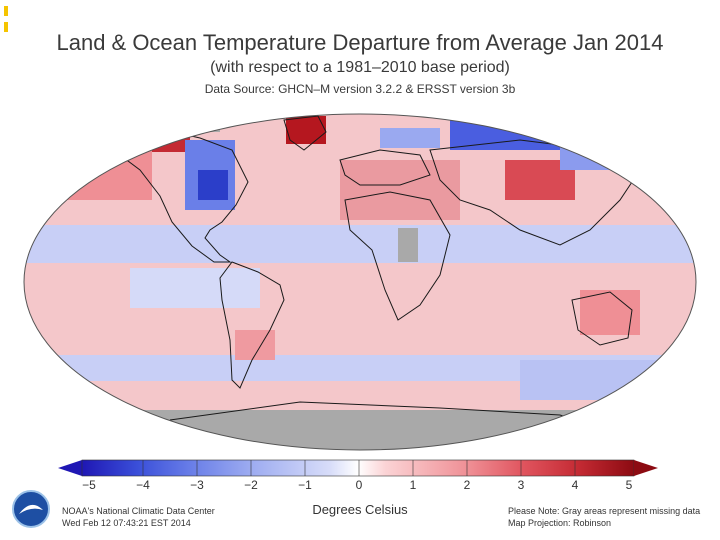 The width and height of the screenshot is (720, 540). I want to click on colorbar-tick: −3, so click(197, 485).